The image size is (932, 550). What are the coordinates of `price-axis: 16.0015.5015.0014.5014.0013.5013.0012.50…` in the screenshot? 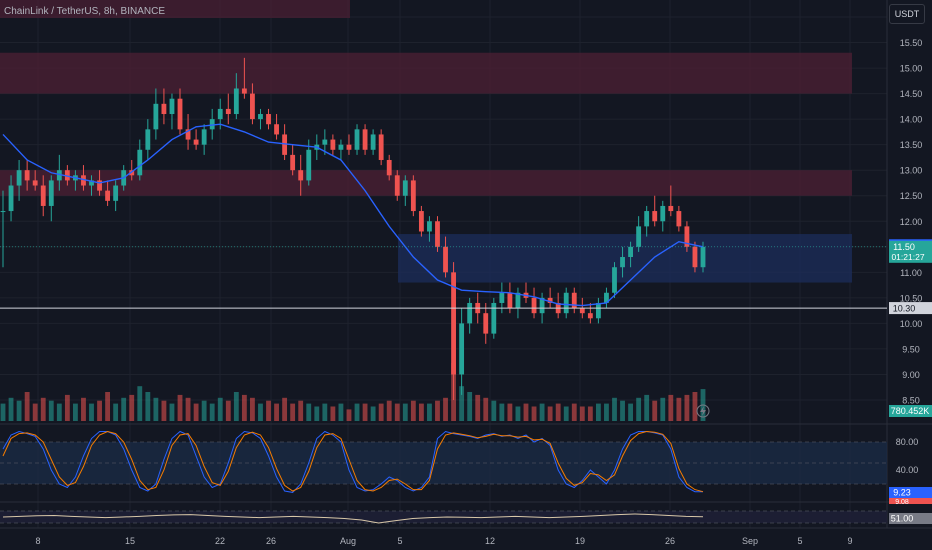 It's located at (911, 209).